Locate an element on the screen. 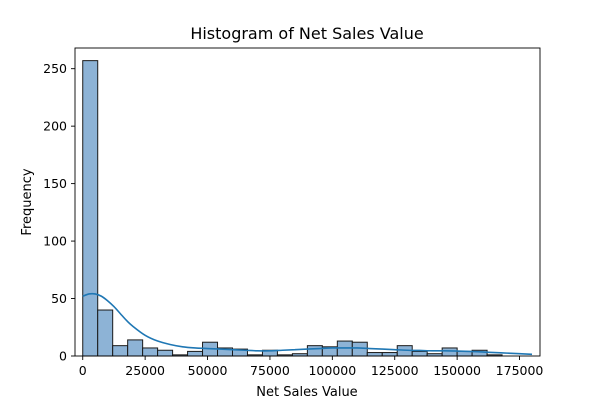 This screenshot has width=600, height=400. y-tick-label: 50 is located at coordinates (59, 298).